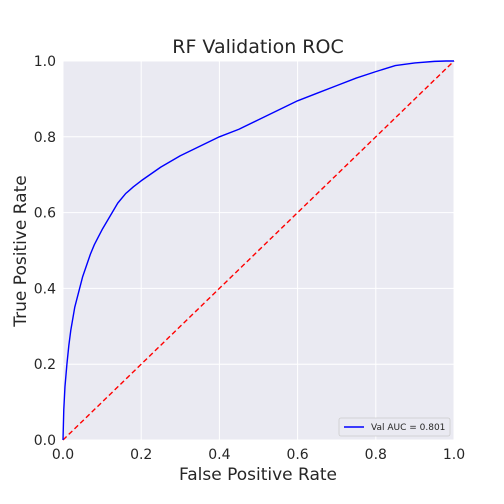 The width and height of the screenshot is (504, 504). I want to click on x-tick-label: 0.6, so click(297, 455).